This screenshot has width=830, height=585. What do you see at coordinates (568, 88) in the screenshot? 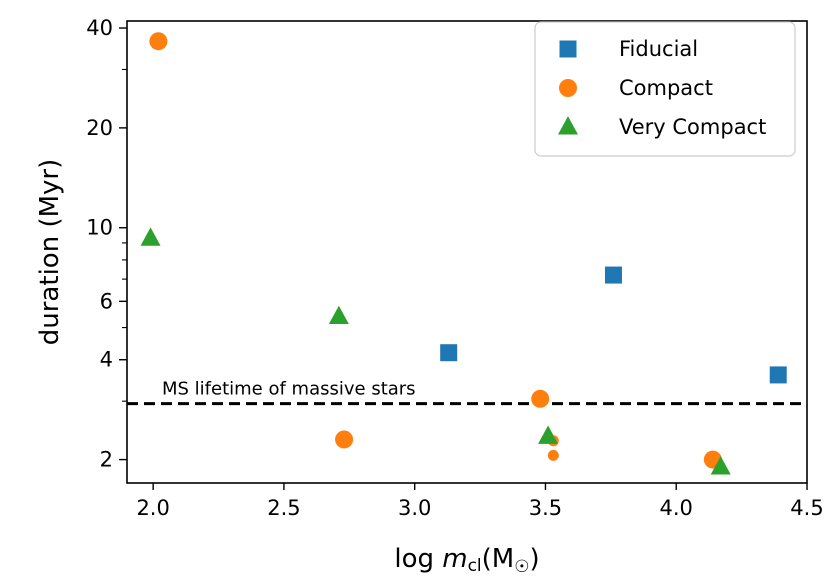
I see `legend-marker-compact` at bounding box center [568, 88].